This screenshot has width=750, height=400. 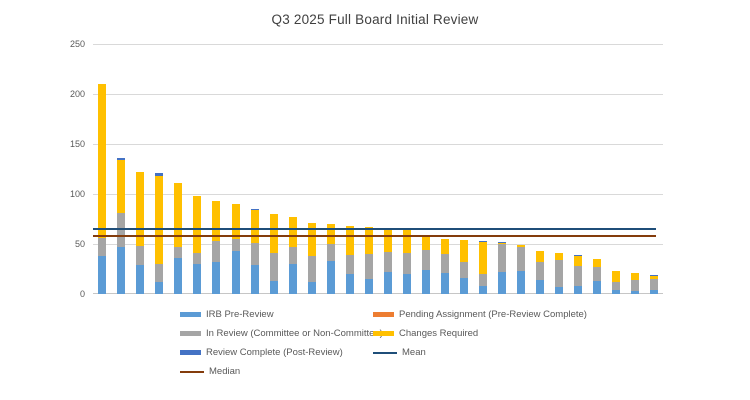 What do you see at coordinates (77, 144) in the screenshot?
I see `y-axis-tick-label: 150` at bounding box center [77, 144].